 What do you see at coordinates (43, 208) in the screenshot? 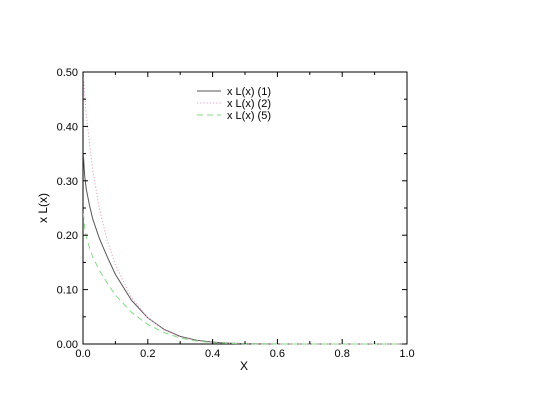
I see `y-axis-label: x L(x)` at bounding box center [43, 208].